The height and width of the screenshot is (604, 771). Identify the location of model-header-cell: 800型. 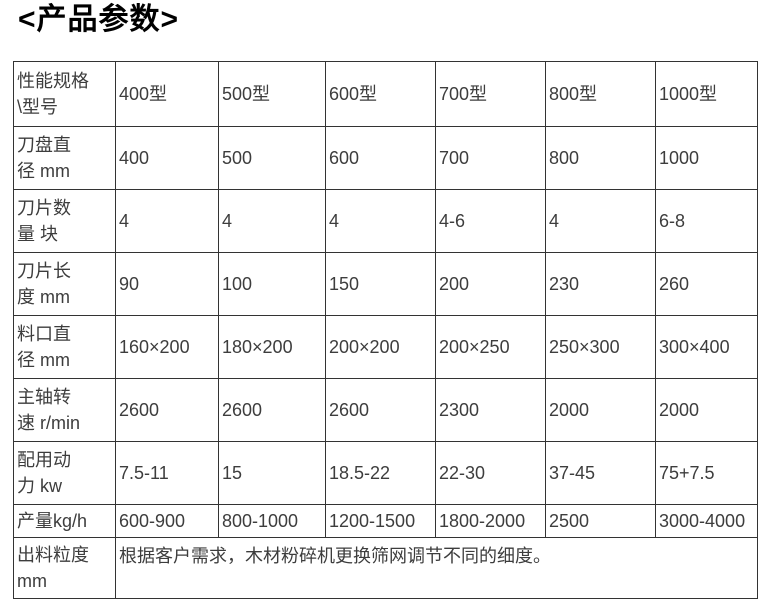
(600, 94).